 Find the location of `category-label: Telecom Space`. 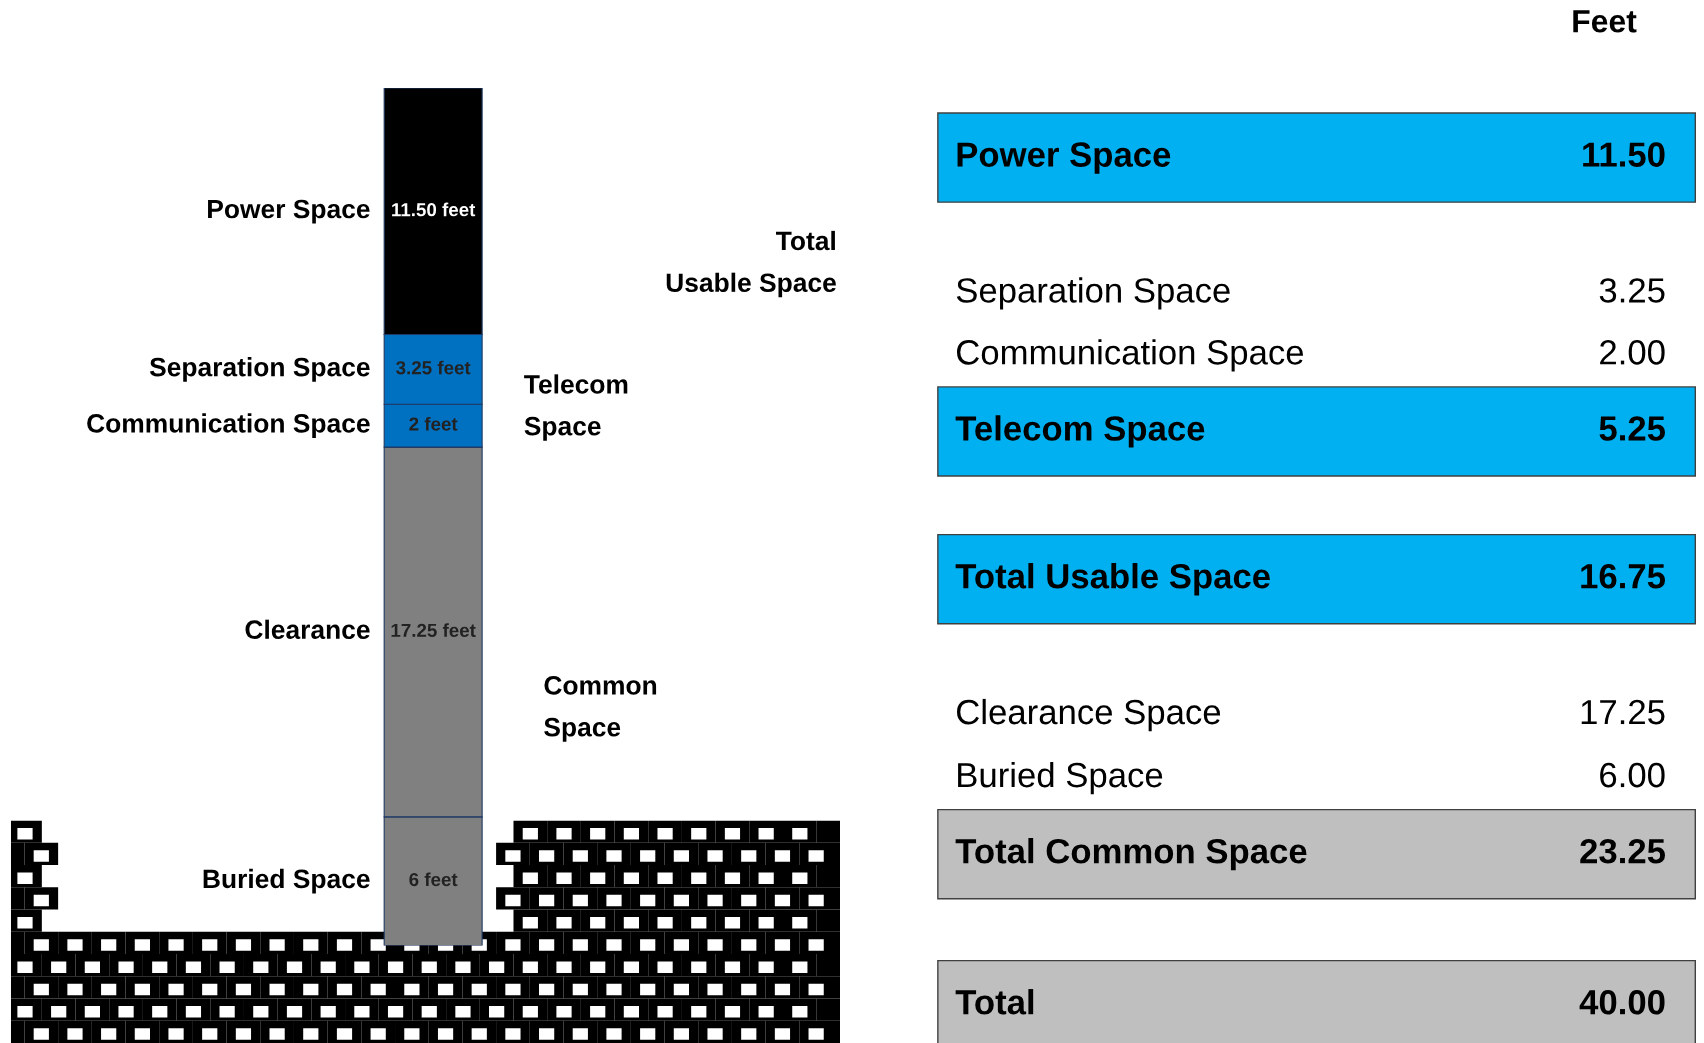

category-label: Telecom Space is located at coordinates (1080, 431).